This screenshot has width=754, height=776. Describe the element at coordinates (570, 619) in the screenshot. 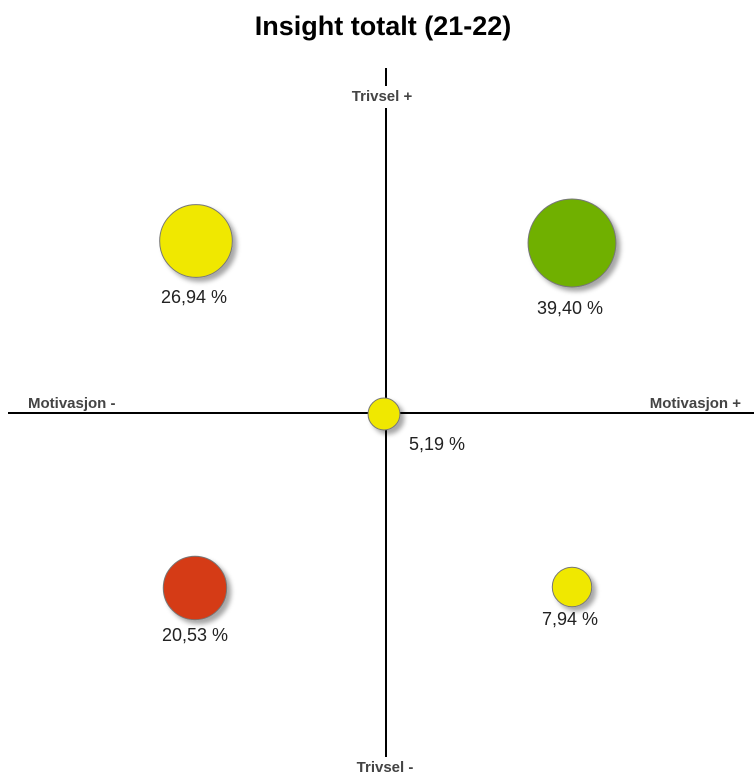

I see `data-label: 7,94 %` at that location.